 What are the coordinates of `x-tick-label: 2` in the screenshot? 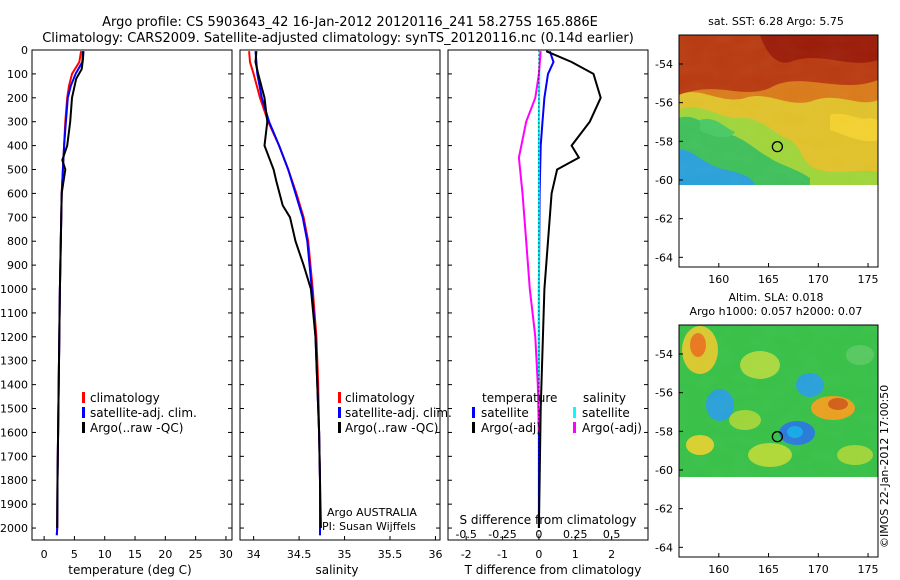 It's located at (611, 554).